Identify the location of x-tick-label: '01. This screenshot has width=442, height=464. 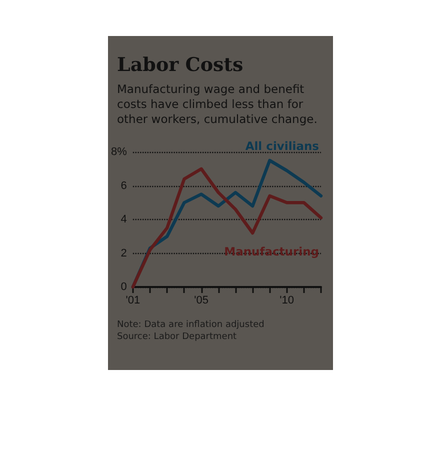
(133, 300).